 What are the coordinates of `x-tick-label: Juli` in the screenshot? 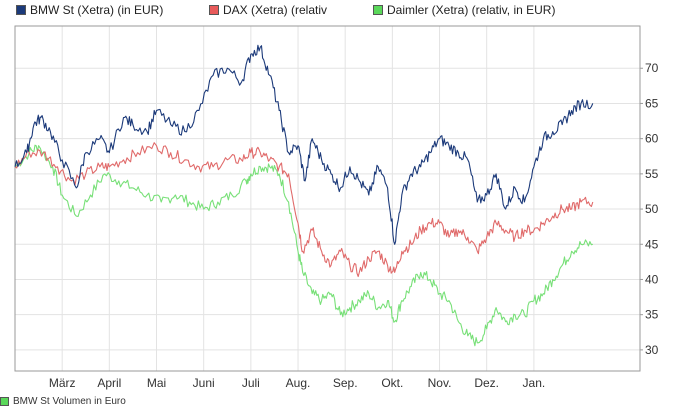 It's located at (251, 383).